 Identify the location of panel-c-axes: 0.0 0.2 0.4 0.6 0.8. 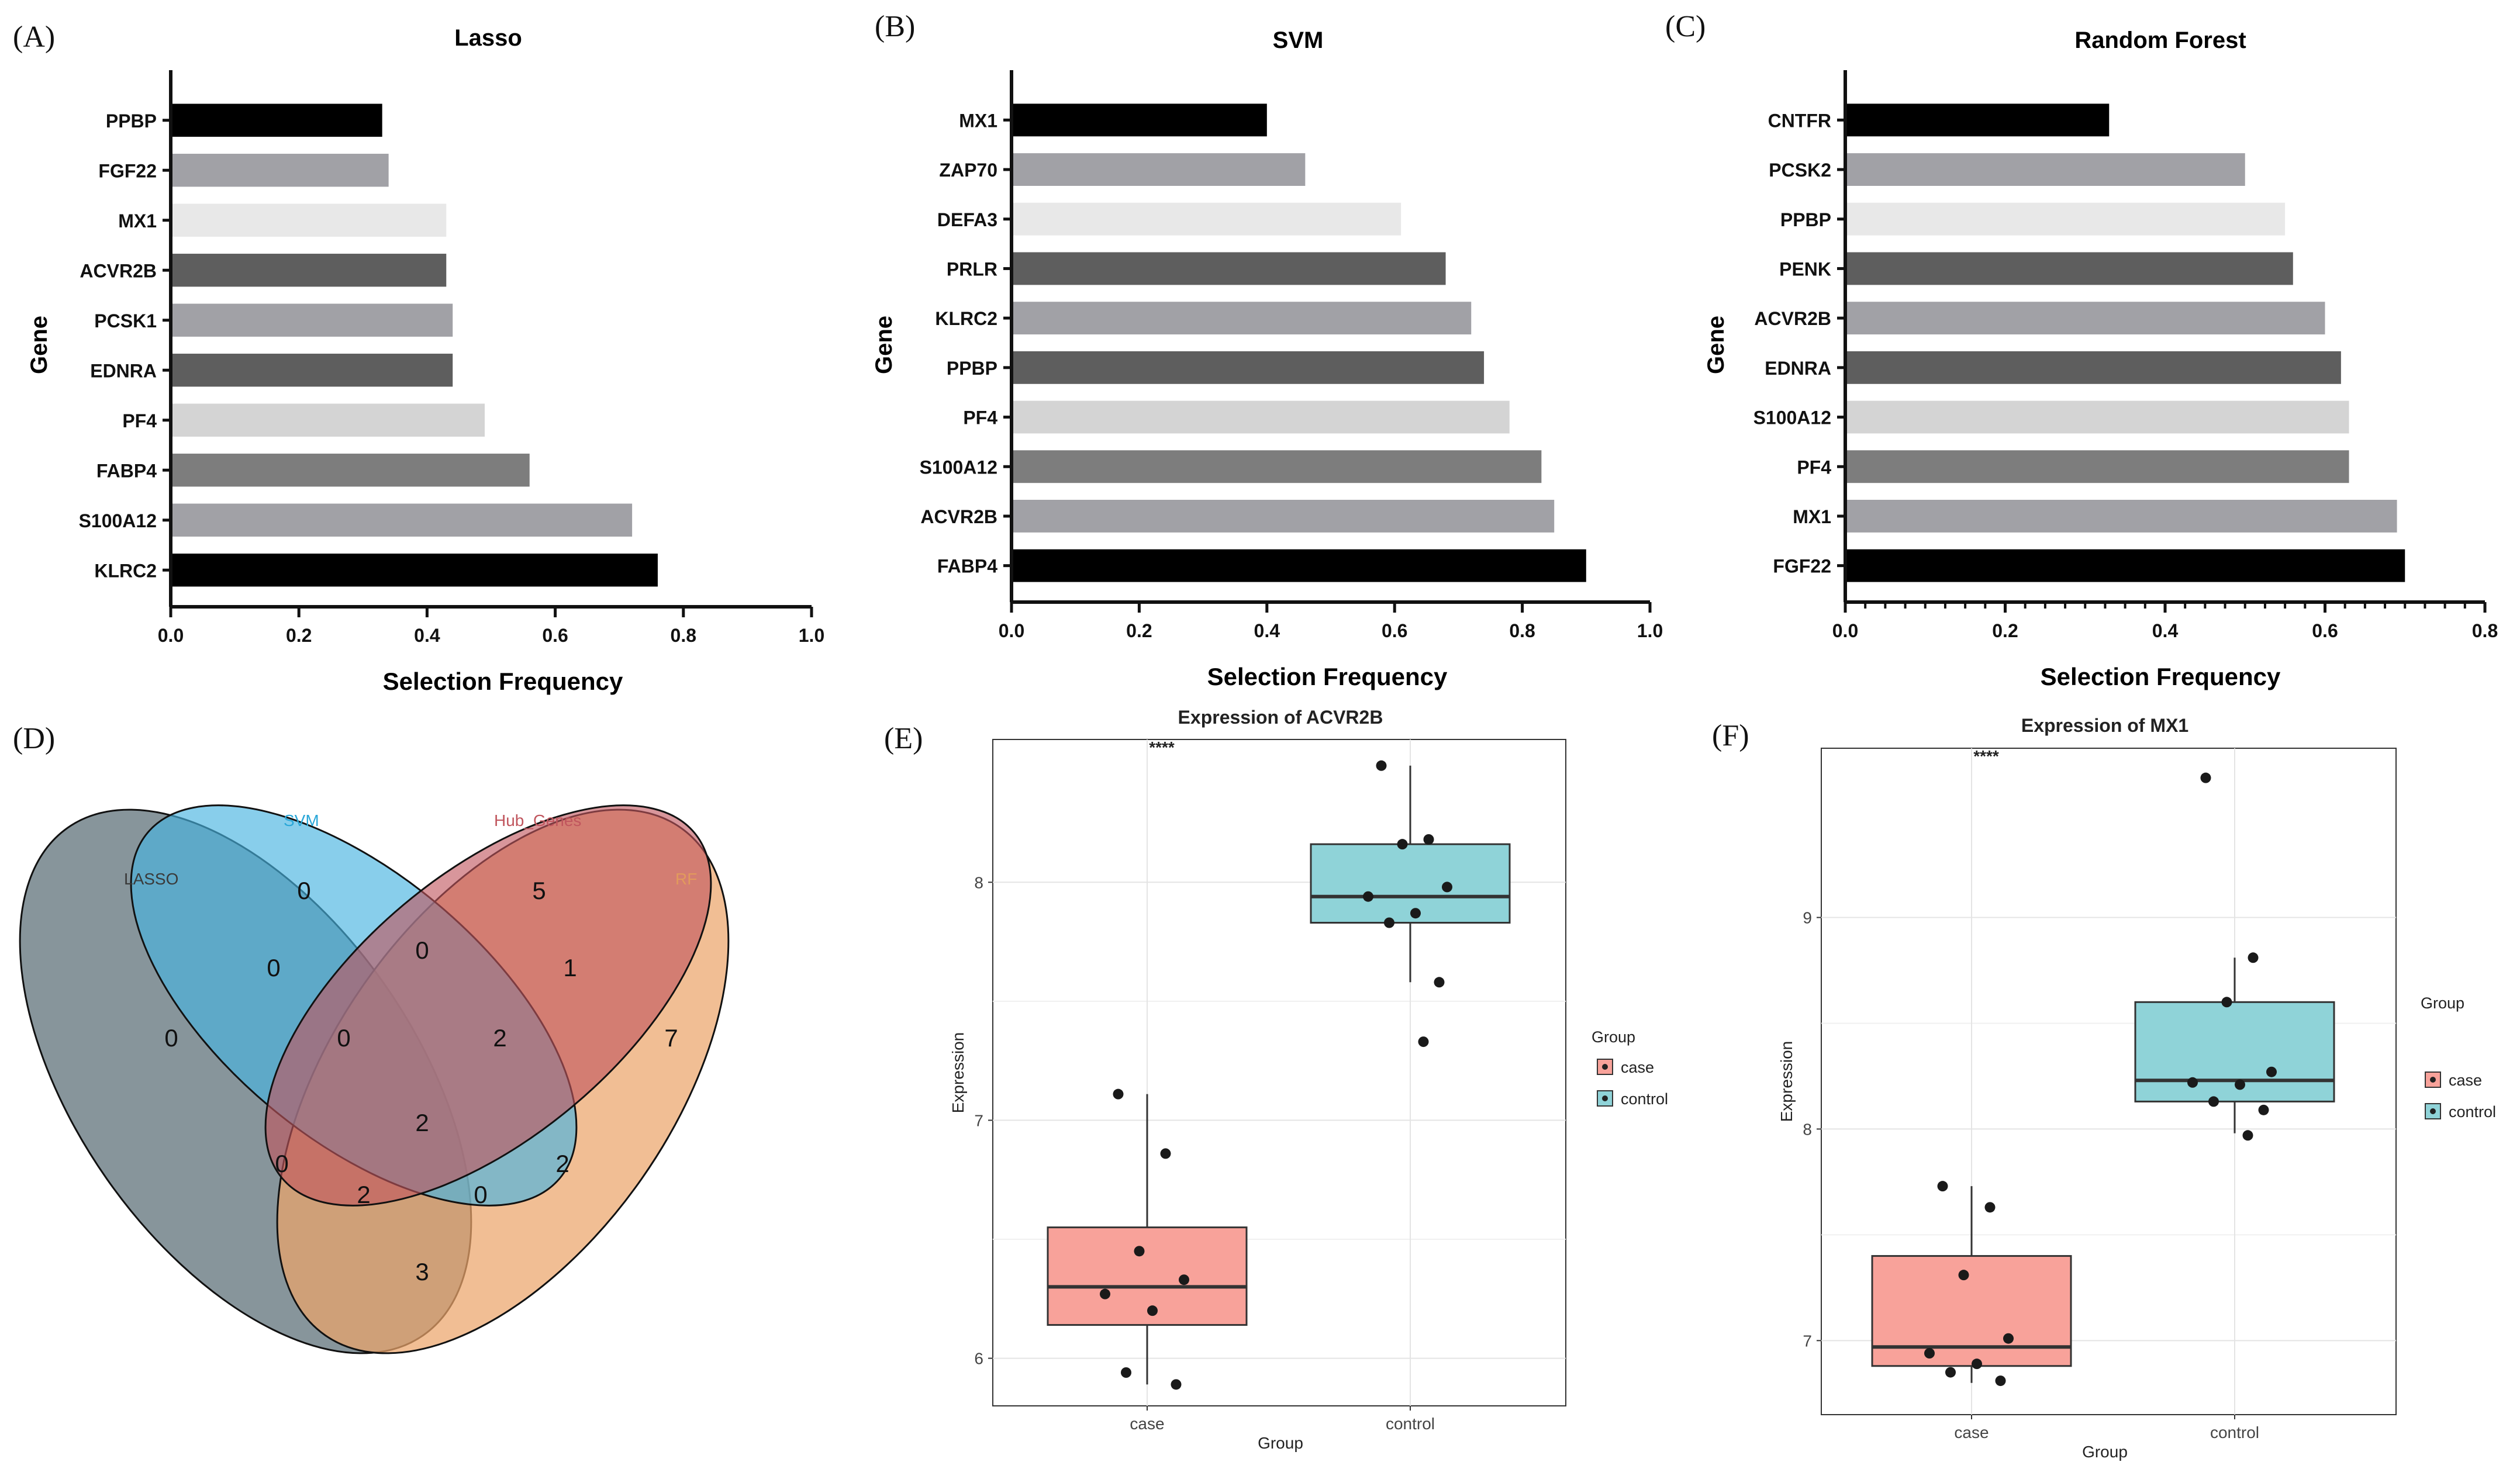
(2165, 355).